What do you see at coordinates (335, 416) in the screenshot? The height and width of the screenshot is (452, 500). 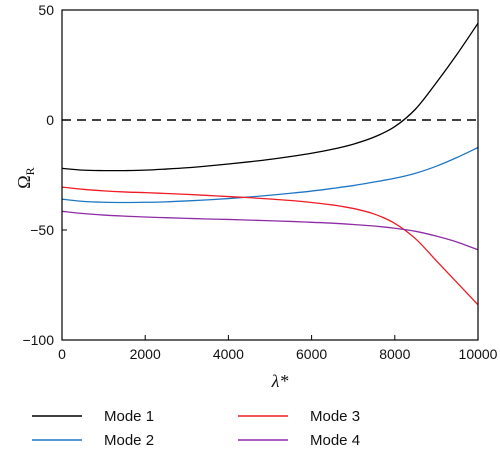 I see `legend-label-mode-3: Mode 3` at bounding box center [335, 416].